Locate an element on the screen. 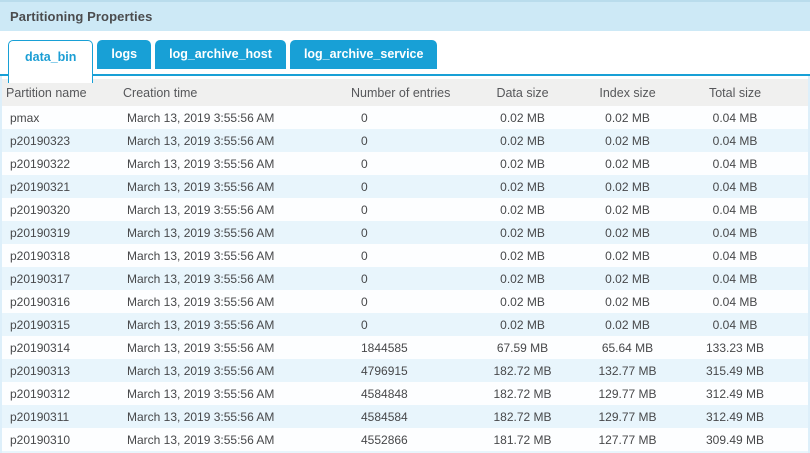 The height and width of the screenshot is (453, 810). tab-log-archive-service: log_archive_service is located at coordinates (363, 54).